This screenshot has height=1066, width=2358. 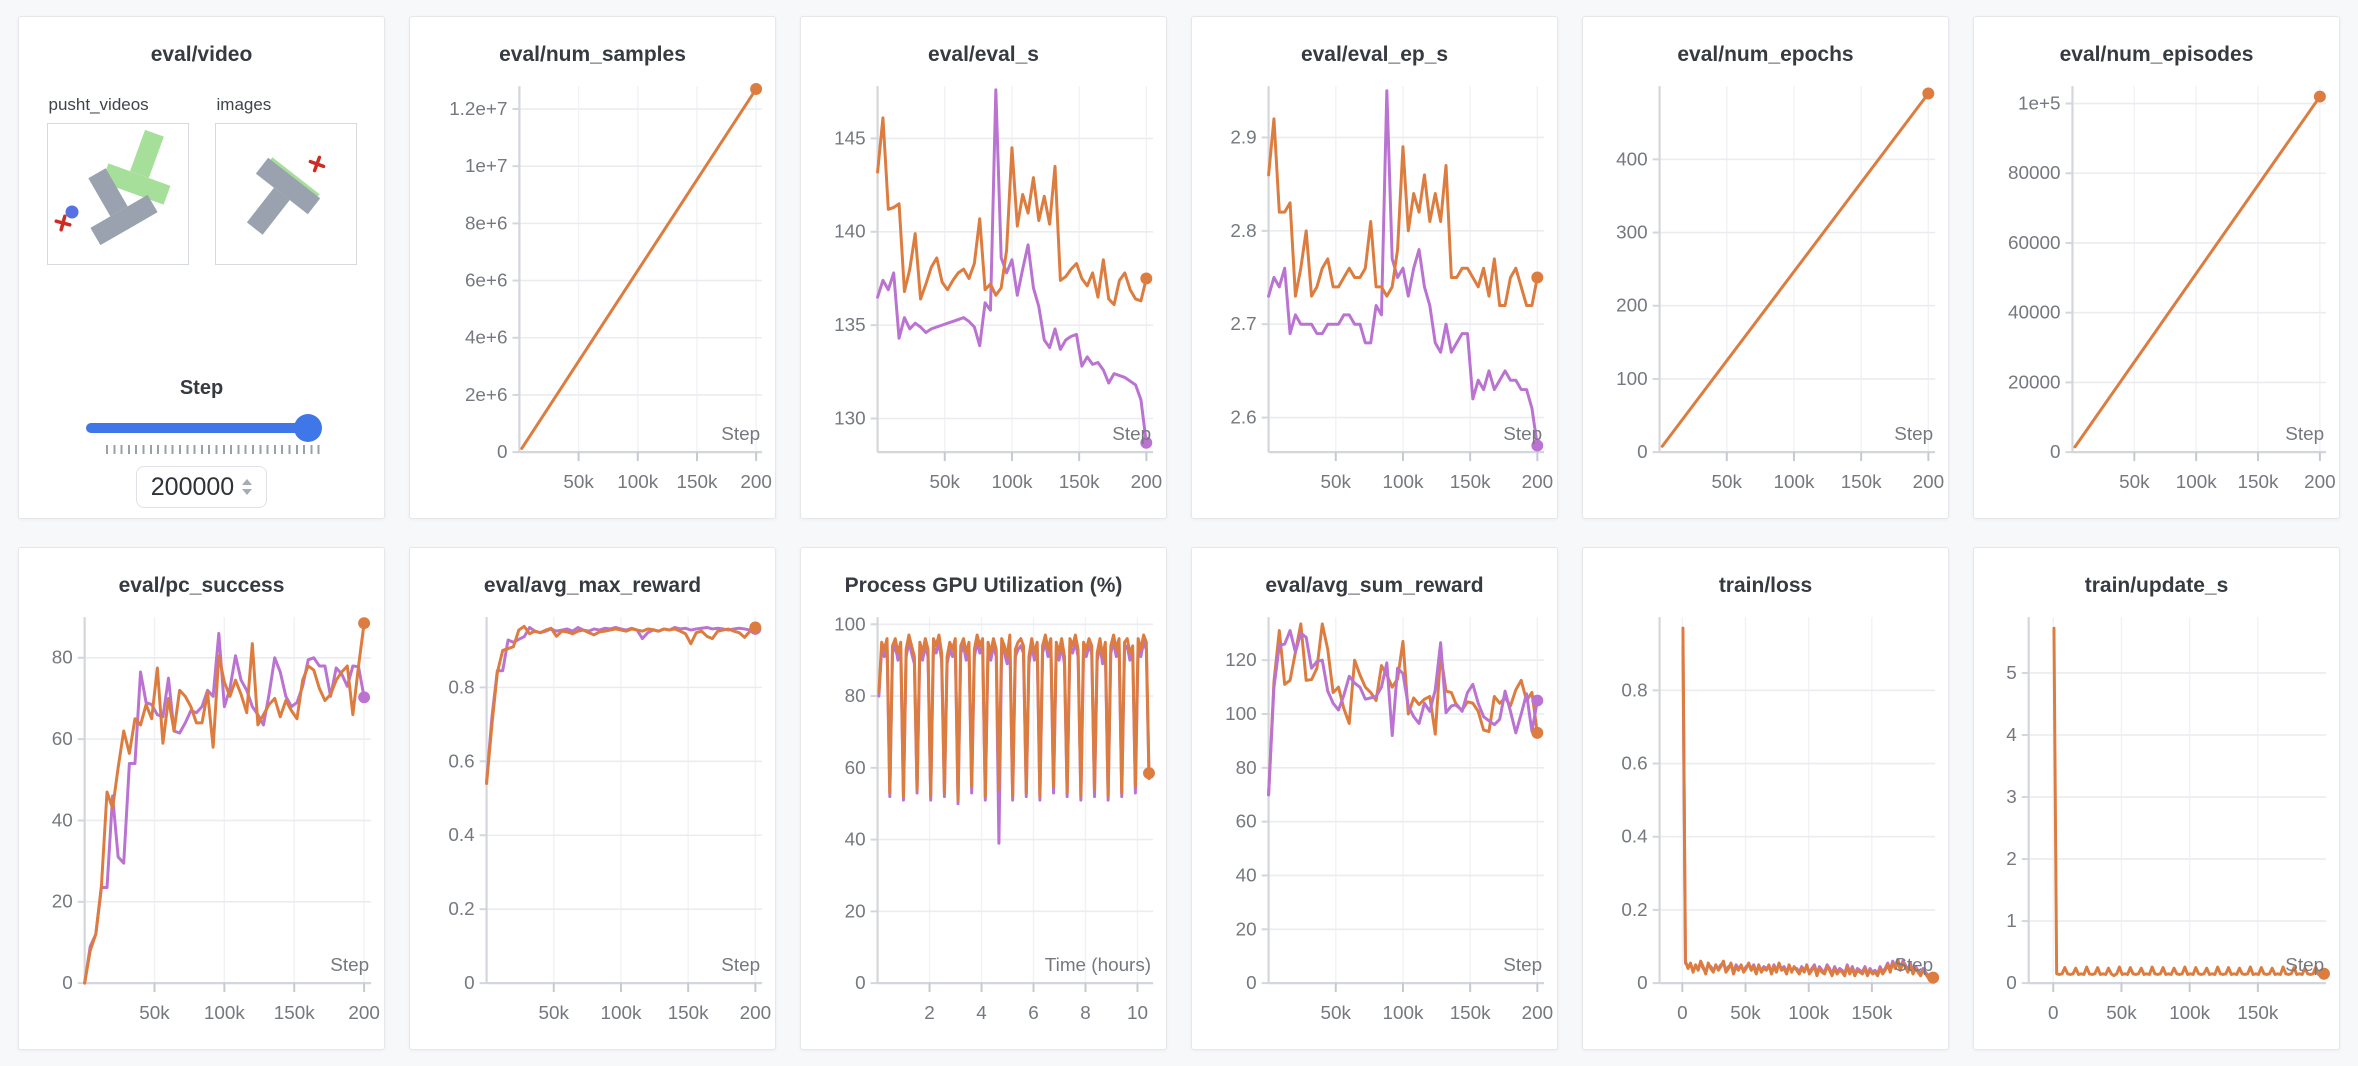 I want to click on step-input: 200000, so click(x=201, y=487).